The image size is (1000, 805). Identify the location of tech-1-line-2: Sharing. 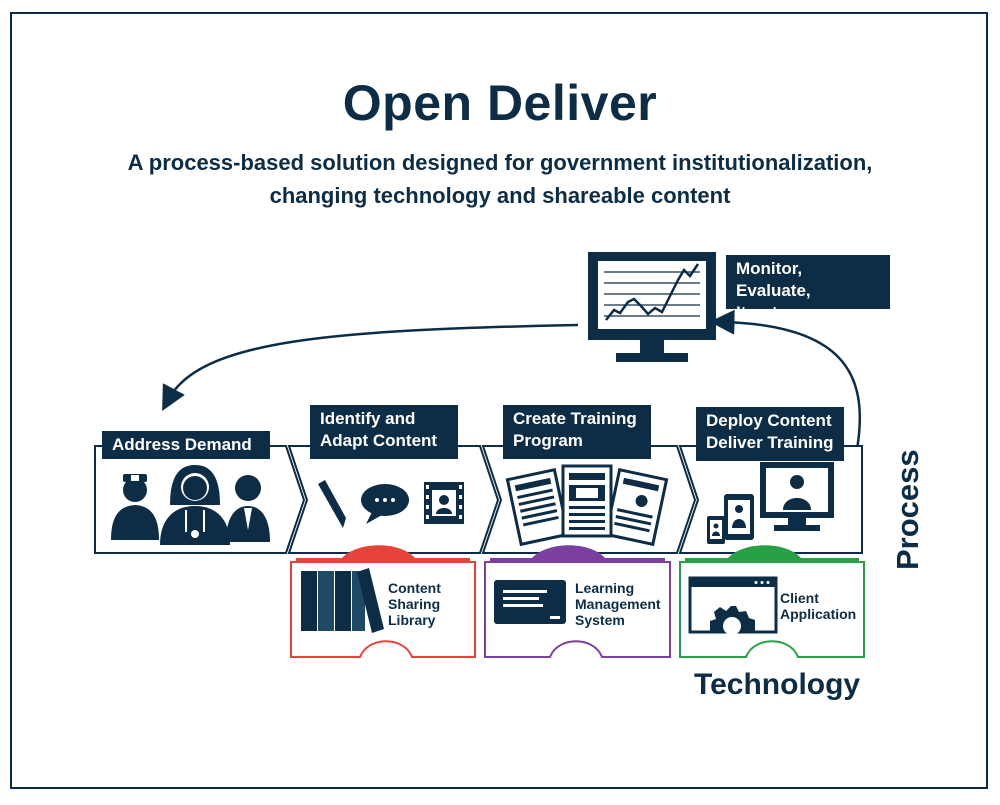
(414, 604).